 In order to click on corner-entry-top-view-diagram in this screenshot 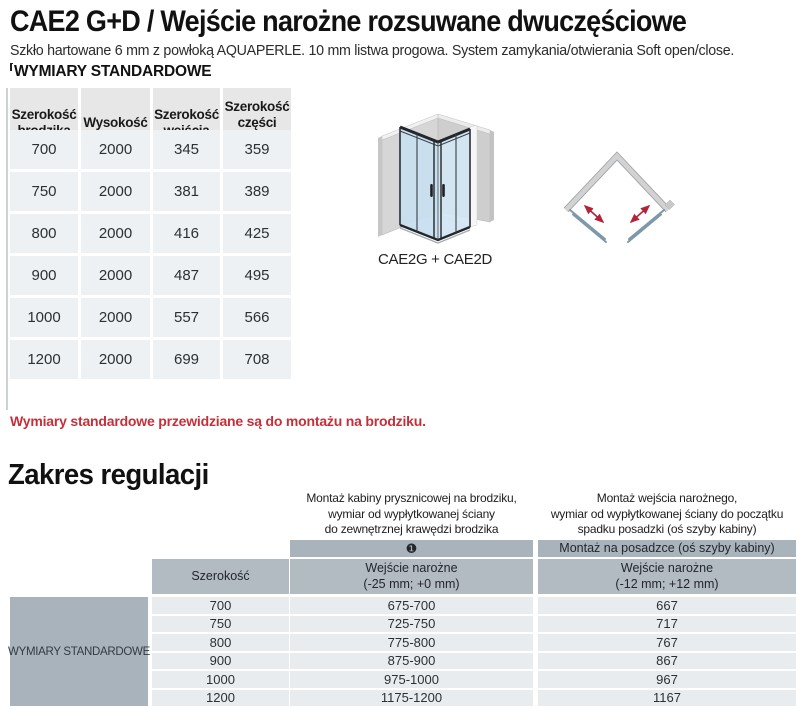, I will do `click(619, 197)`.